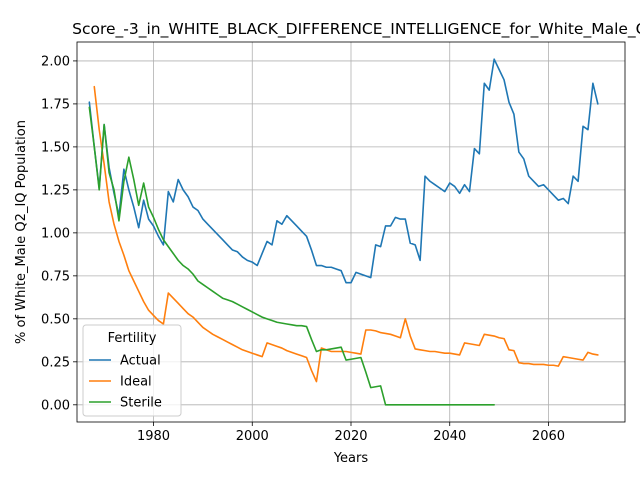  Describe the element at coordinates (55, 276) in the screenshot. I see `y-tick-label: 0.75` at that location.